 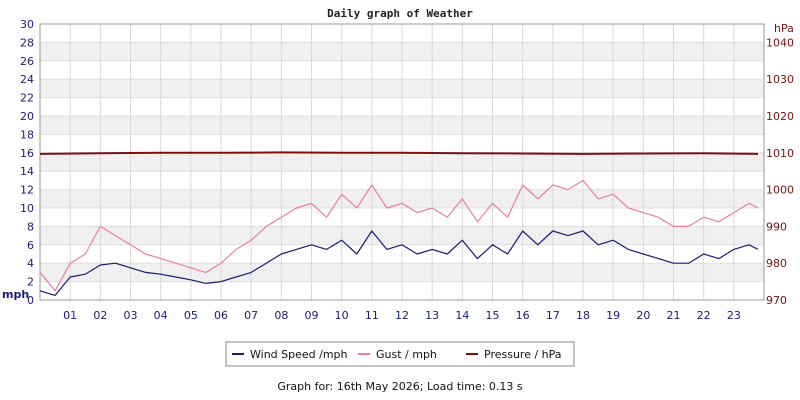 I want to click on right-axis-tick-label: 1030, so click(x=780, y=79).